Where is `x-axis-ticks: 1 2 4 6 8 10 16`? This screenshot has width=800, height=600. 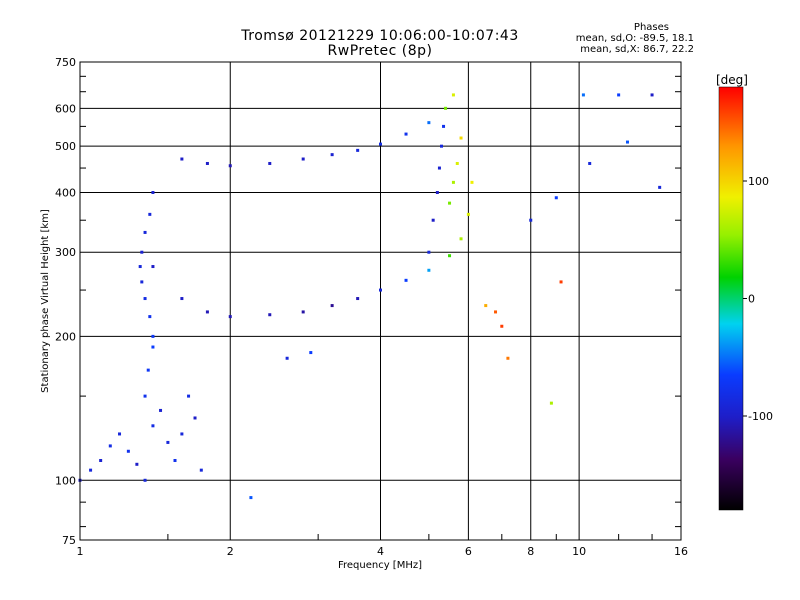 x-axis-ticks: 1 2 4 6 8 10 16 is located at coordinates (383, 551).